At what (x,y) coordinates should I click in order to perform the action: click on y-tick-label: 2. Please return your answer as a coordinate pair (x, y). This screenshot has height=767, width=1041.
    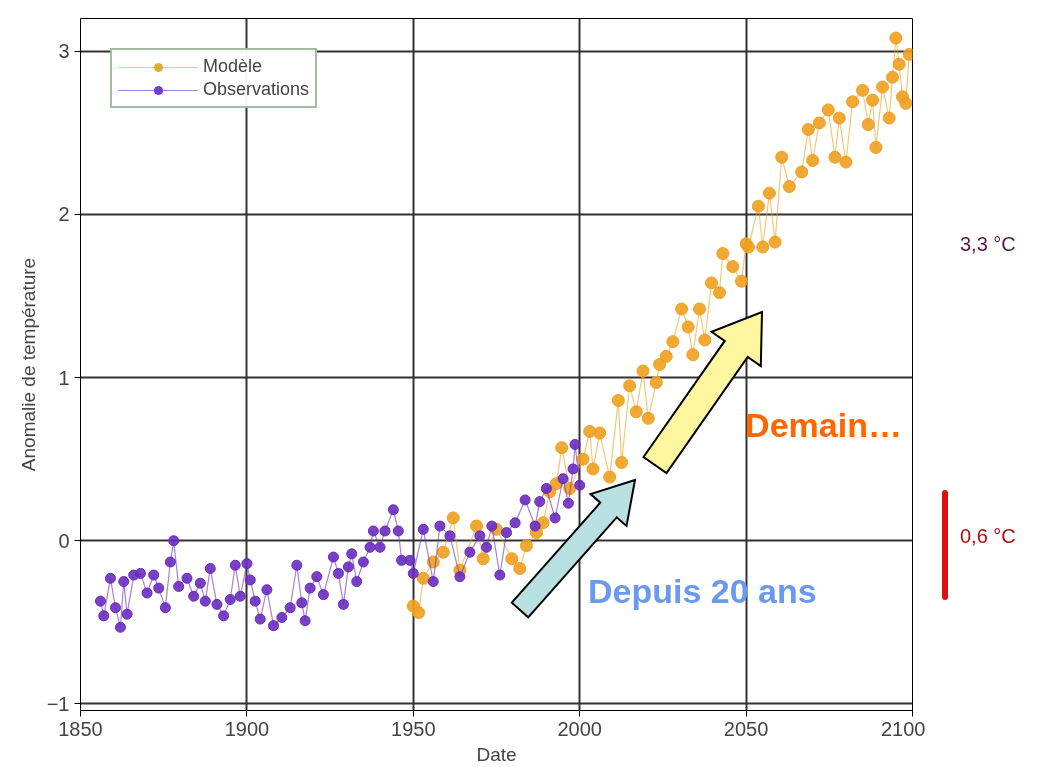
    Looking at the image, I should click on (64, 214).